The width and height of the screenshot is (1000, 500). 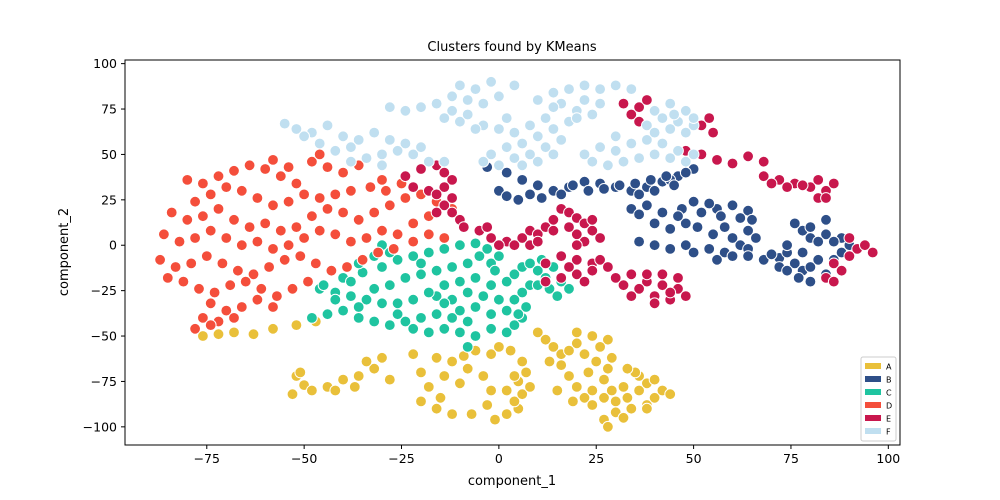 What do you see at coordinates (873, 379) in the screenshot?
I see `legend-swatch-B` at bounding box center [873, 379].